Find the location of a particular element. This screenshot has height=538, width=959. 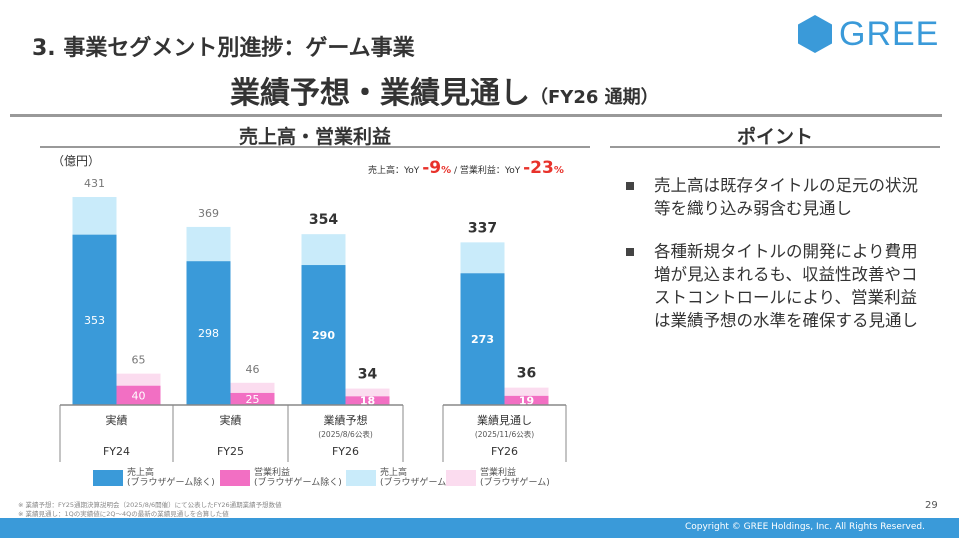

sales-yoy-value: -9 is located at coordinates (432, 168).